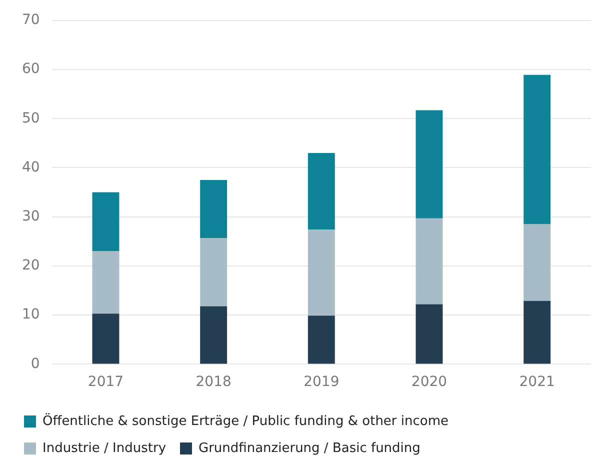 This screenshot has height=470, width=611. Describe the element at coordinates (35, 364) in the screenshot. I see `y-tick-label: 0` at that location.